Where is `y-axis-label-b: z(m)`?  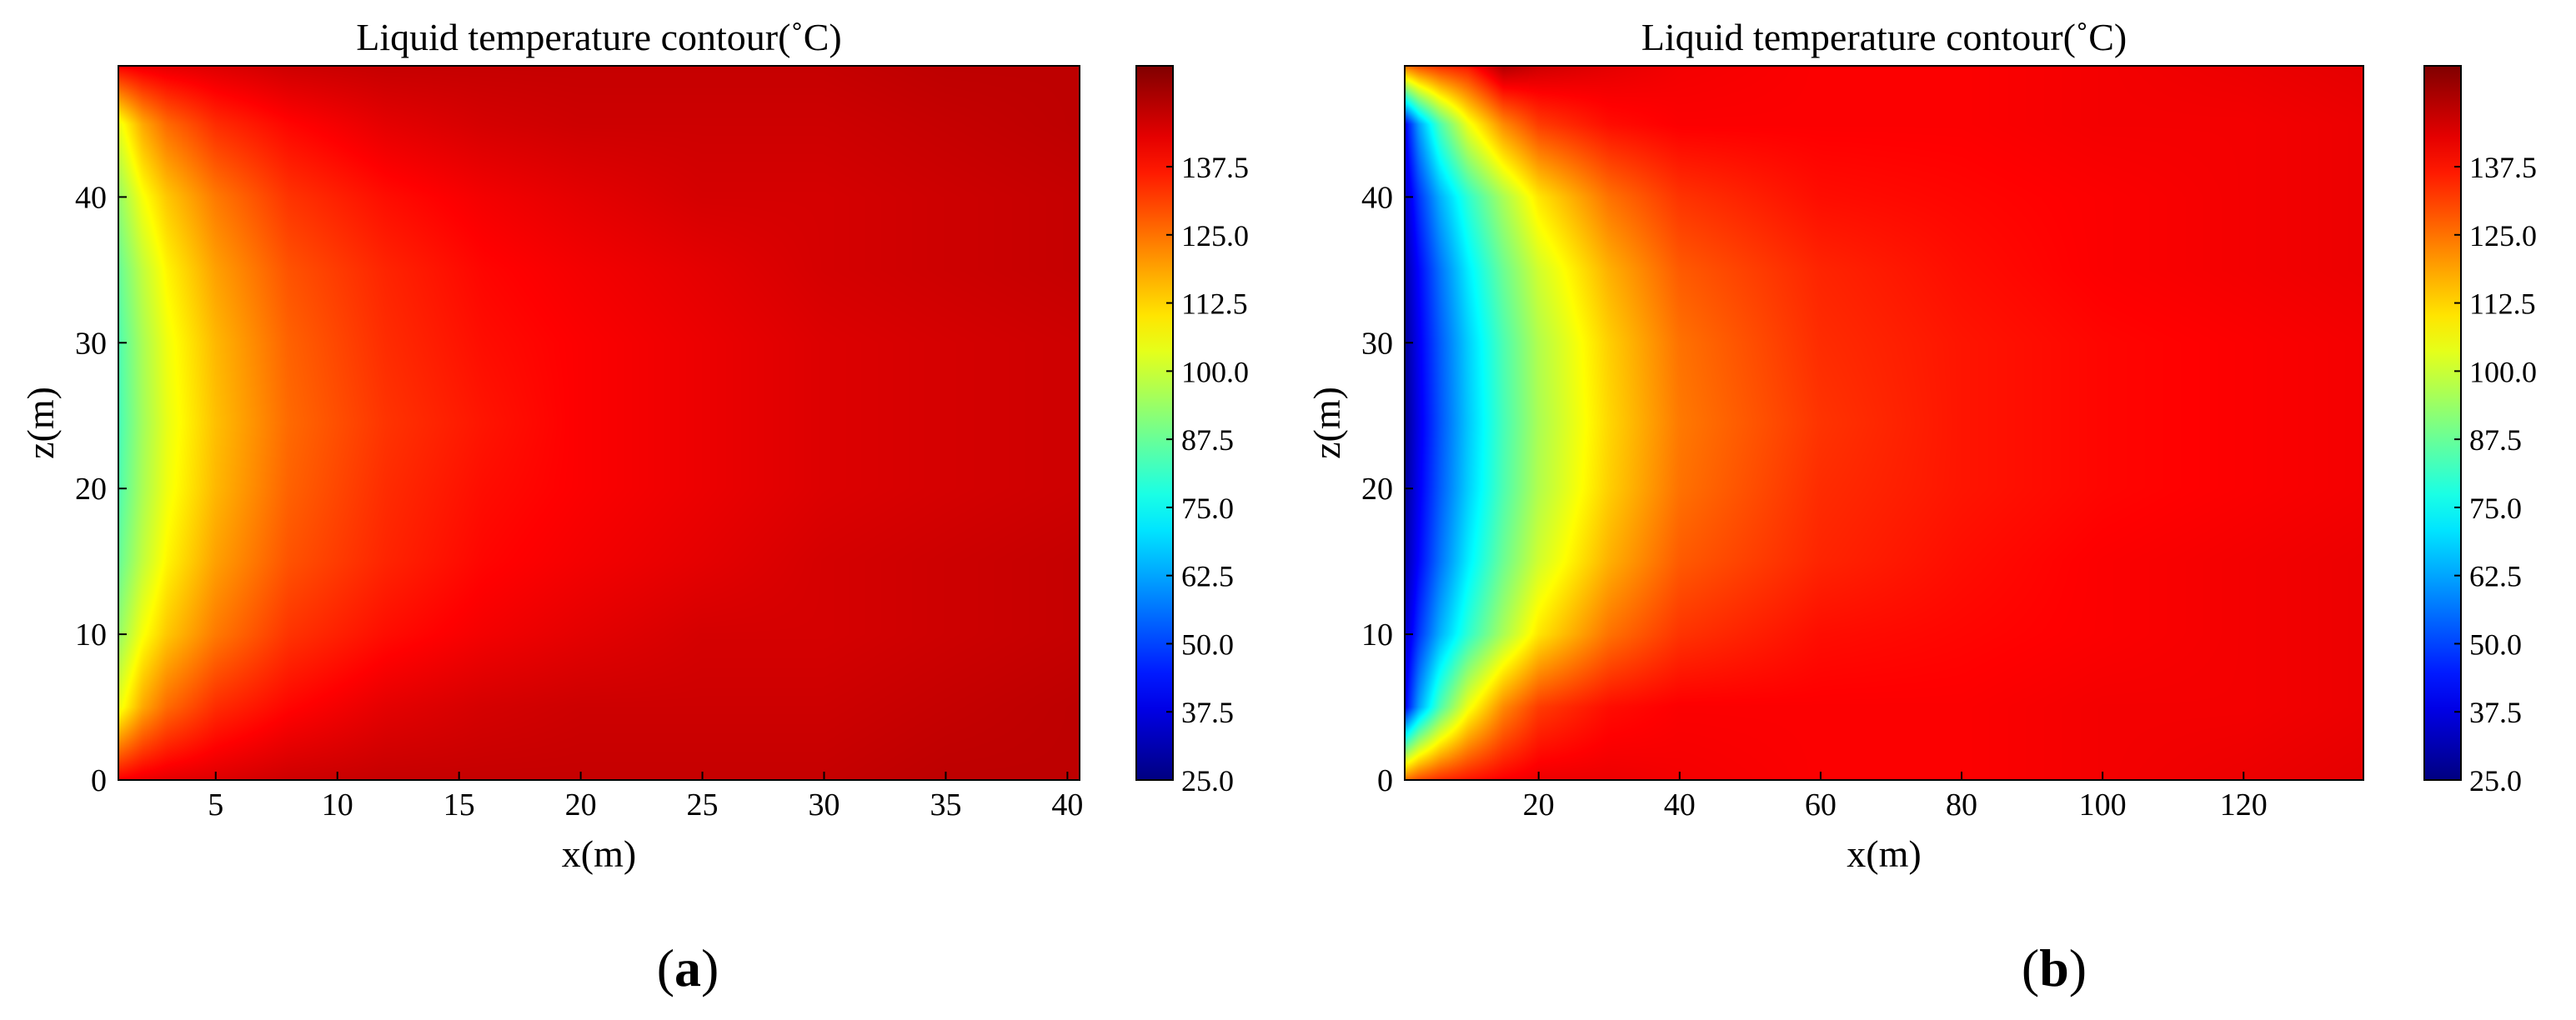 y-axis-label-b: z(m) is located at coordinates (1327, 423).